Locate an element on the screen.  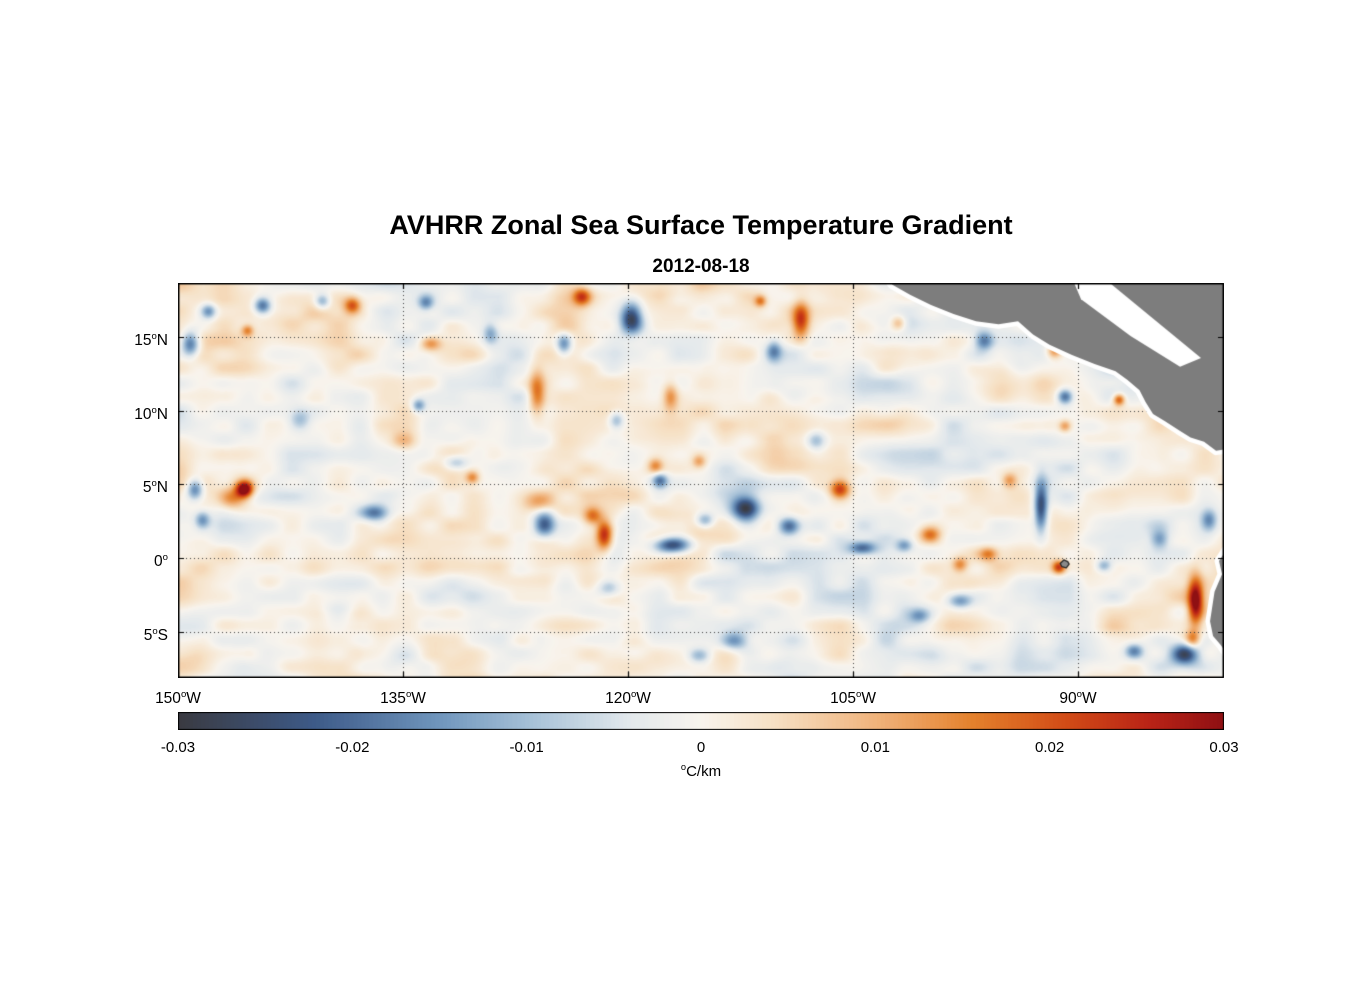
x-tick-label: 90oW is located at coordinates (1078, 698).